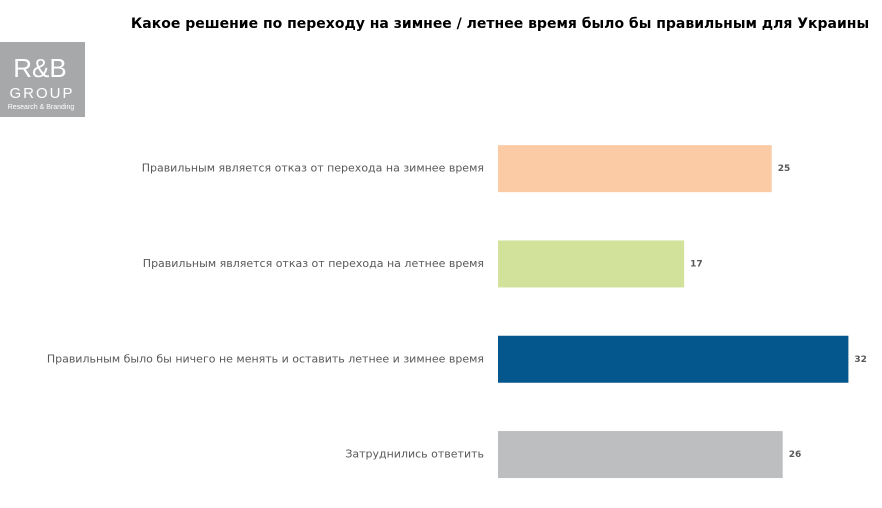  Describe the element at coordinates (784, 169) in the screenshot. I see `value-label: 25` at that location.